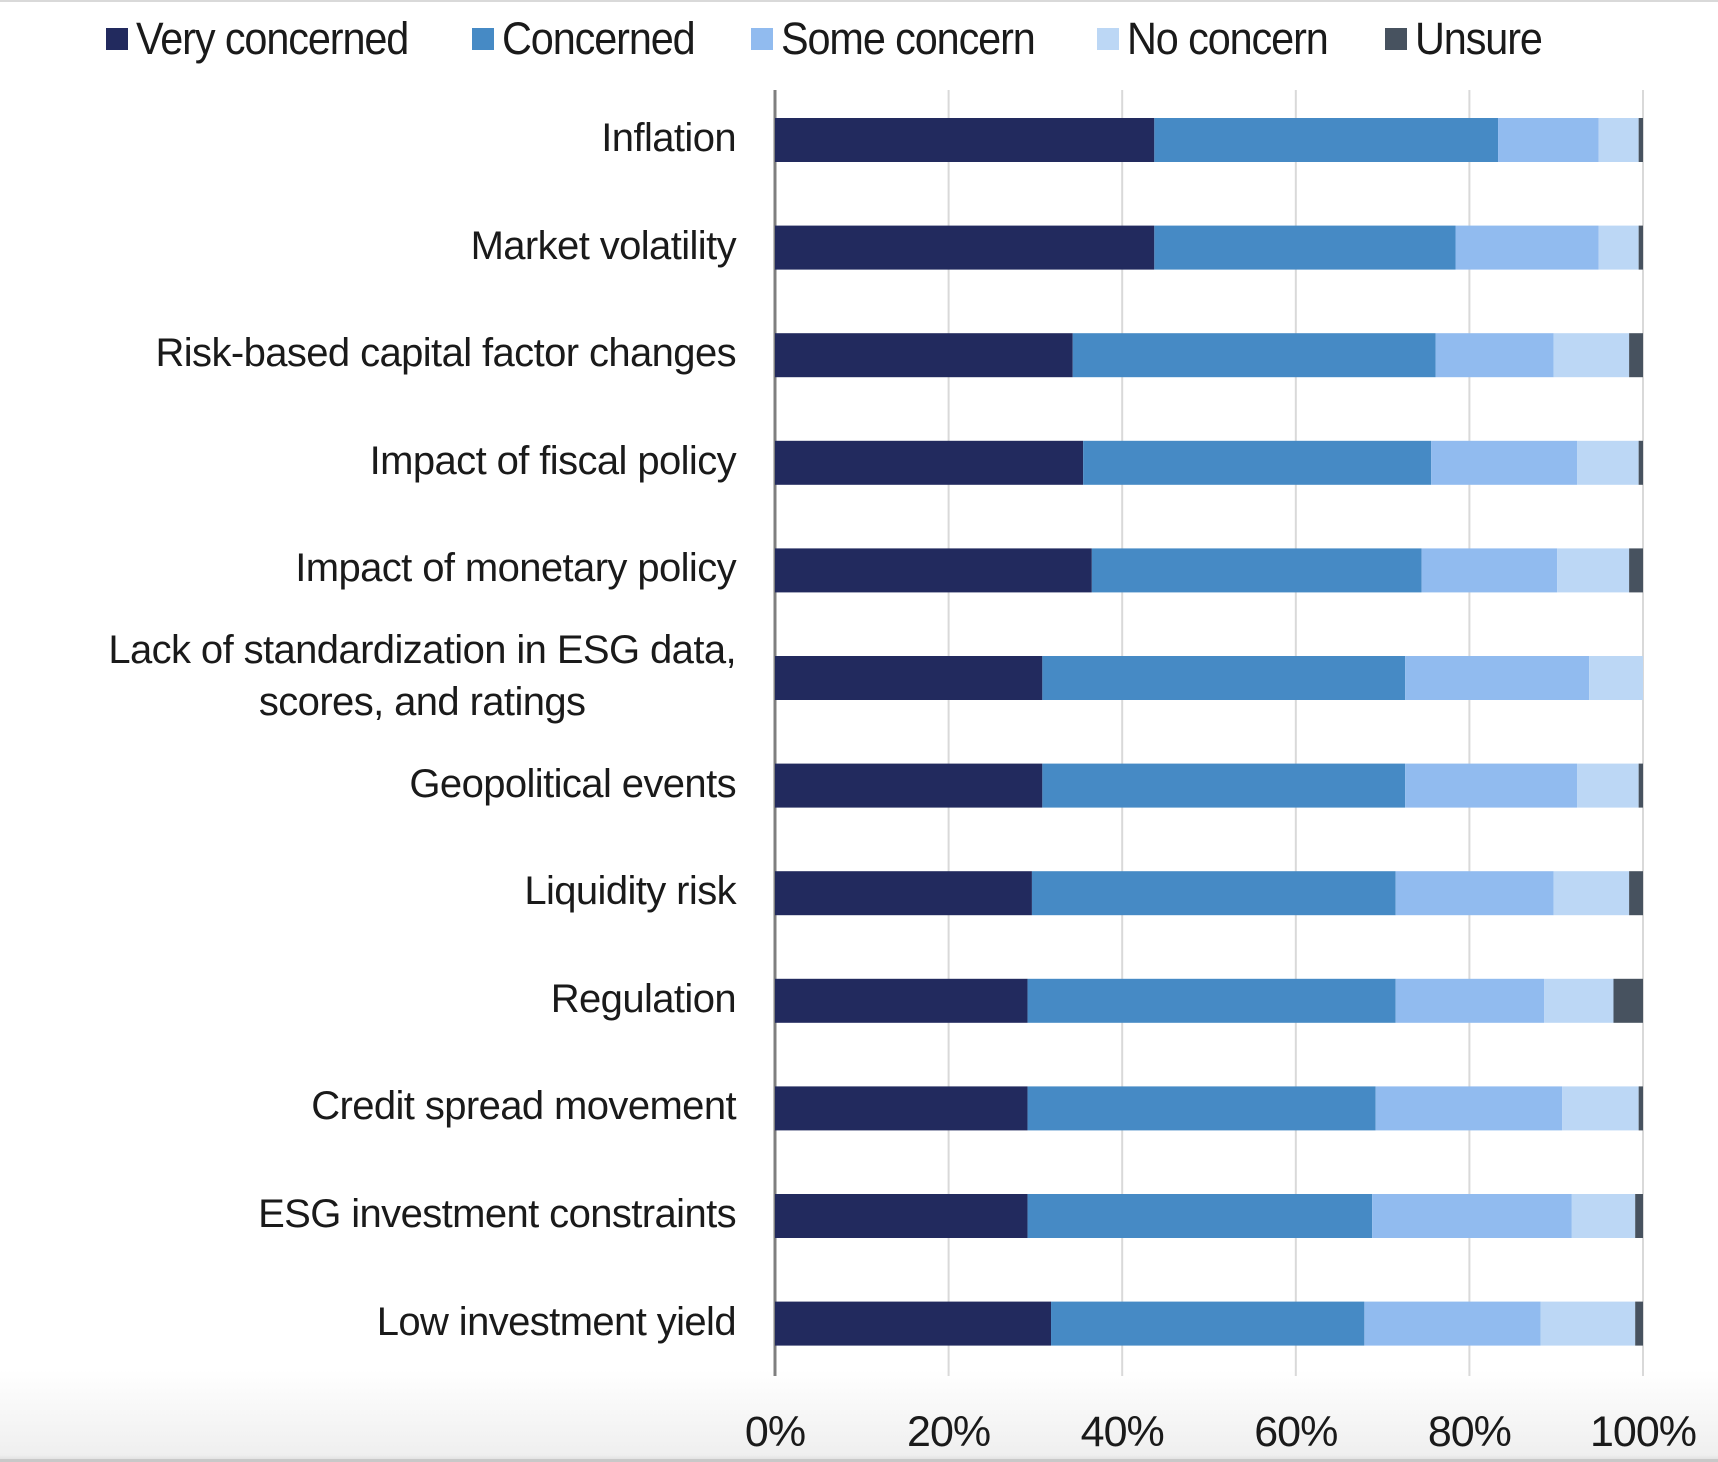 This screenshot has width=1718, height=1462. What do you see at coordinates (859, 1) in the screenshot?
I see `top-border` at bounding box center [859, 1].